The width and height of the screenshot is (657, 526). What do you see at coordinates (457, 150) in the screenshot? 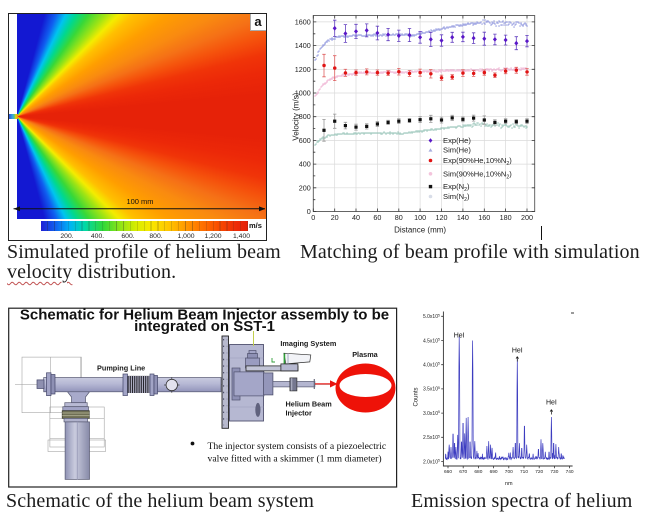
I see `svg-text: Sim(He)` at bounding box center [457, 150].